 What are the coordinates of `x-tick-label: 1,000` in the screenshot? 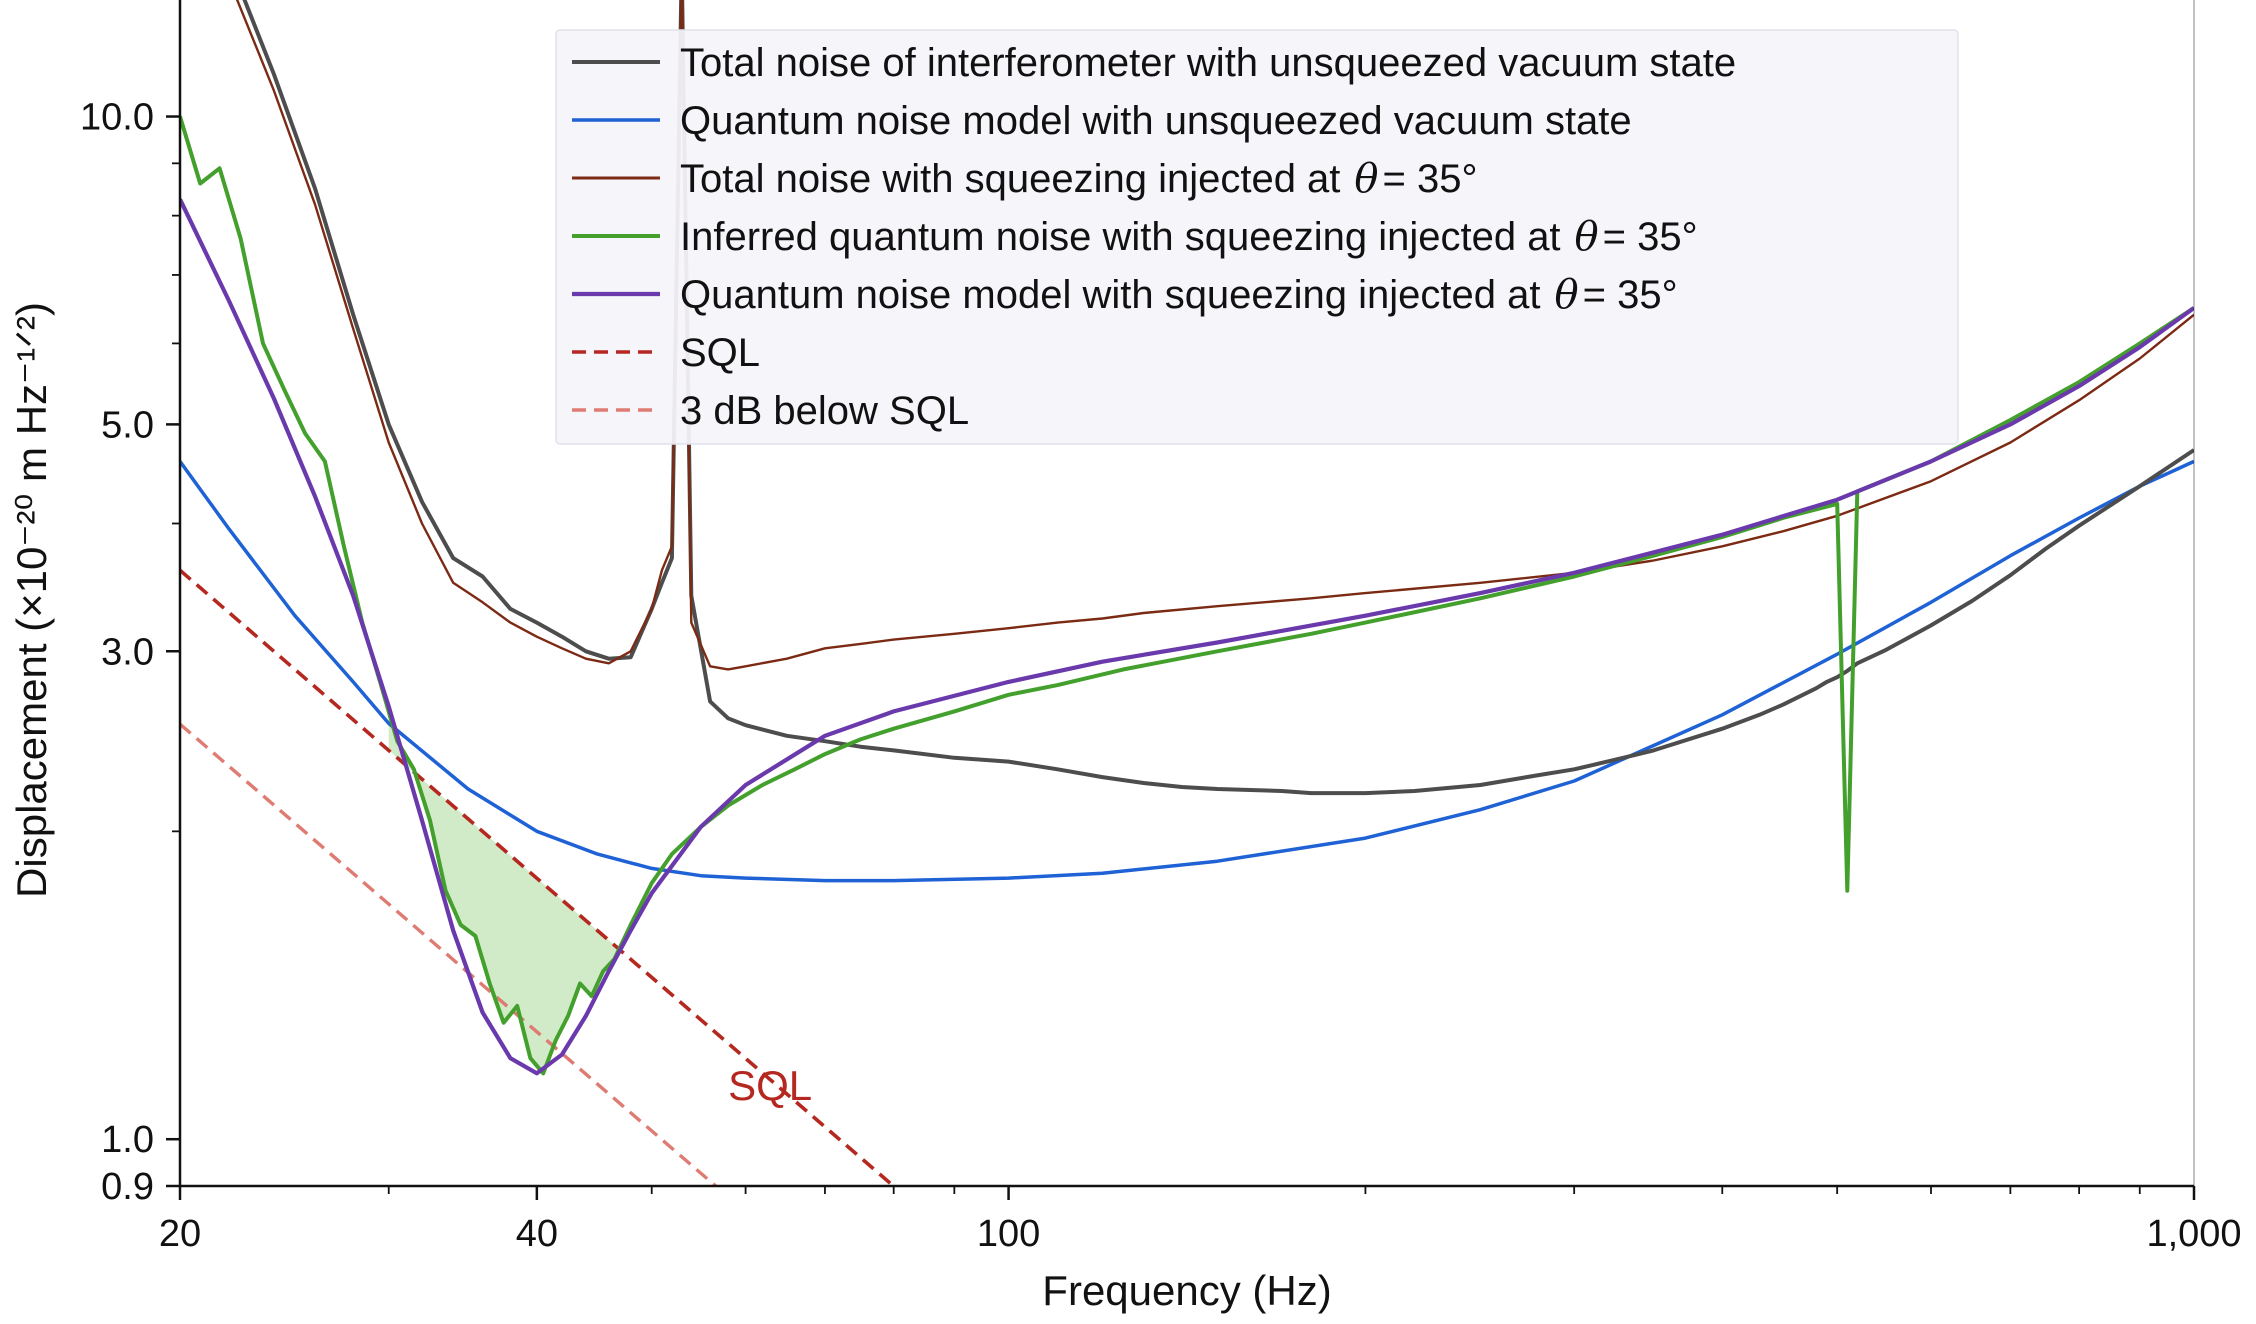 It's located at (2193, 1234).